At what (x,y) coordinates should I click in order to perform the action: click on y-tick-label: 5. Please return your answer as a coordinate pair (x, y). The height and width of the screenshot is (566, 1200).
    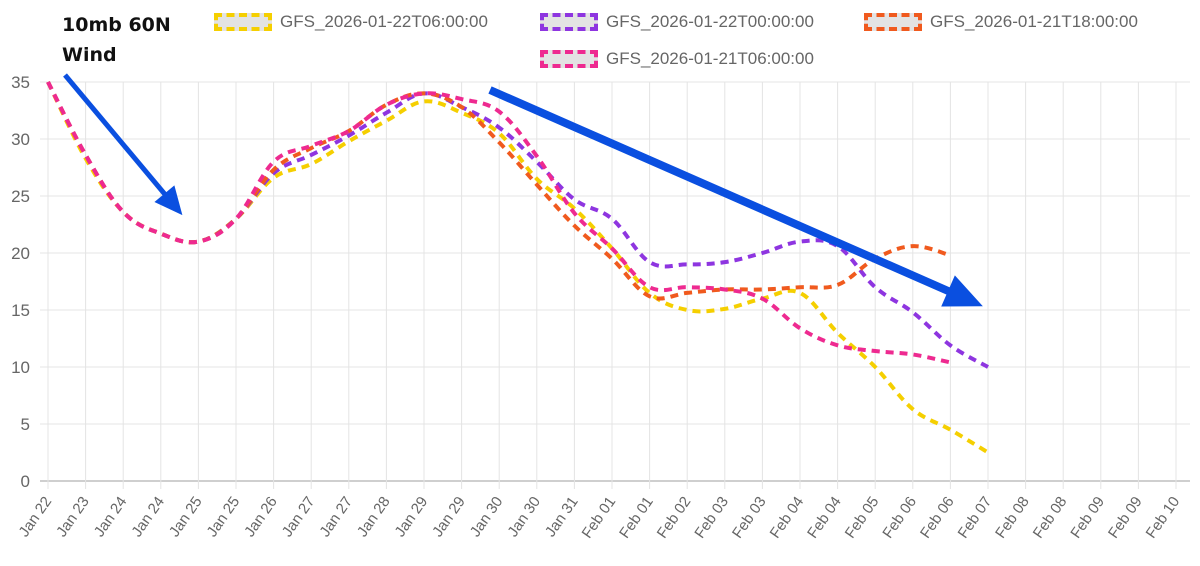
    Looking at the image, I should click on (25, 424).